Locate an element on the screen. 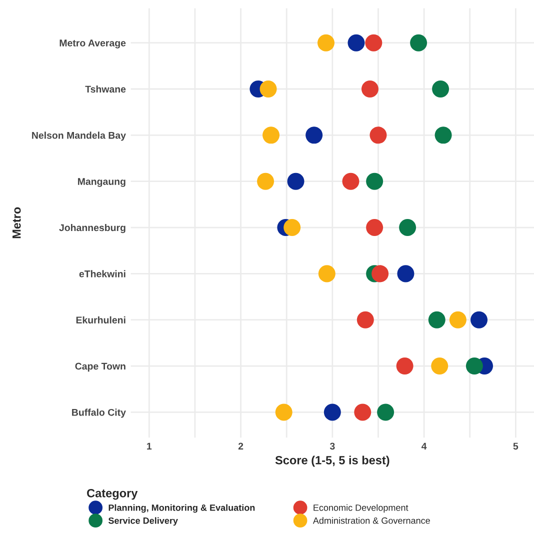  y-tick-label: Tshwane is located at coordinates (105, 89).